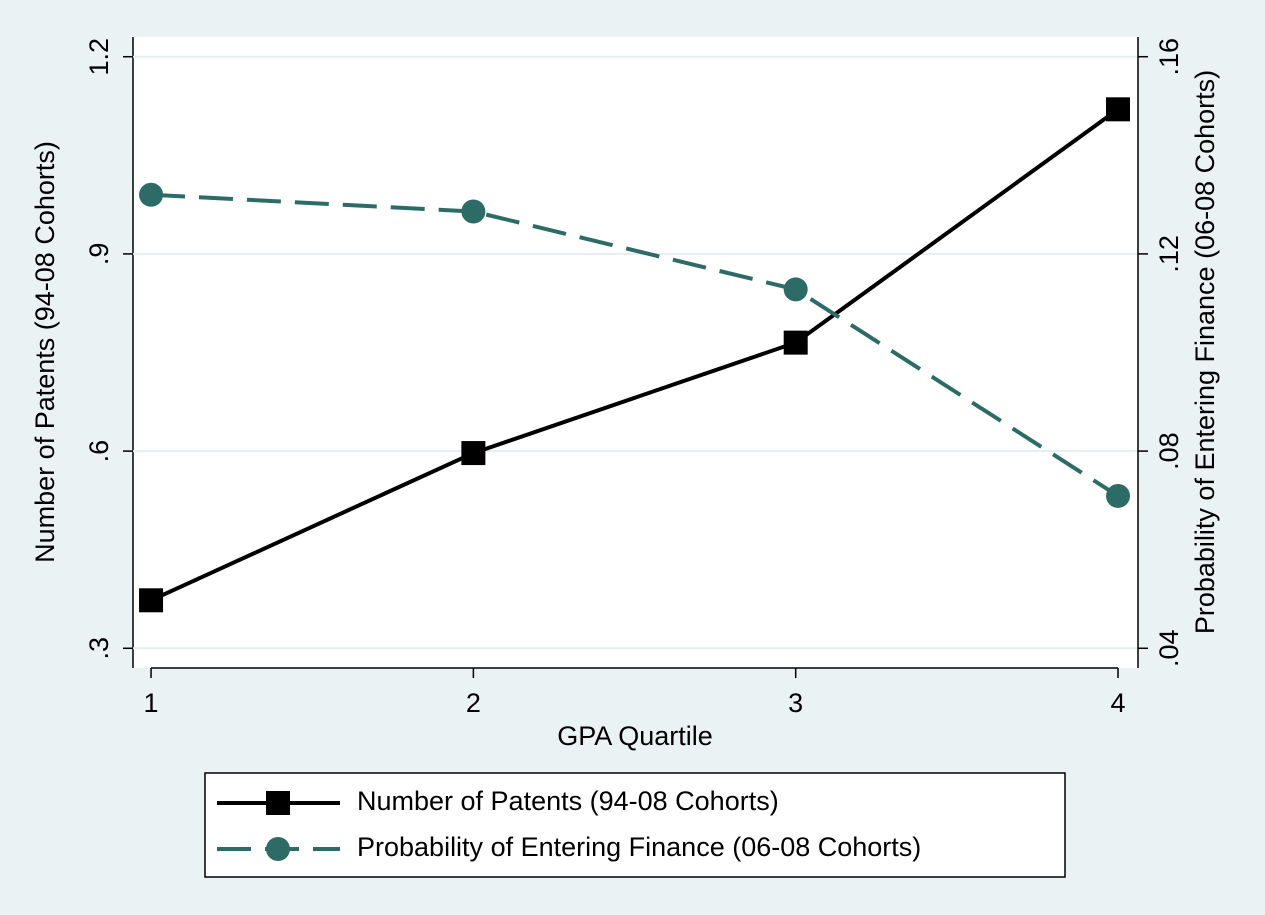 Image resolution: width=1265 pixels, height=915 pixels. Describe the element at coordinates (473, 703) in the screenshot. I see `x-tick-label: 2` at that location.